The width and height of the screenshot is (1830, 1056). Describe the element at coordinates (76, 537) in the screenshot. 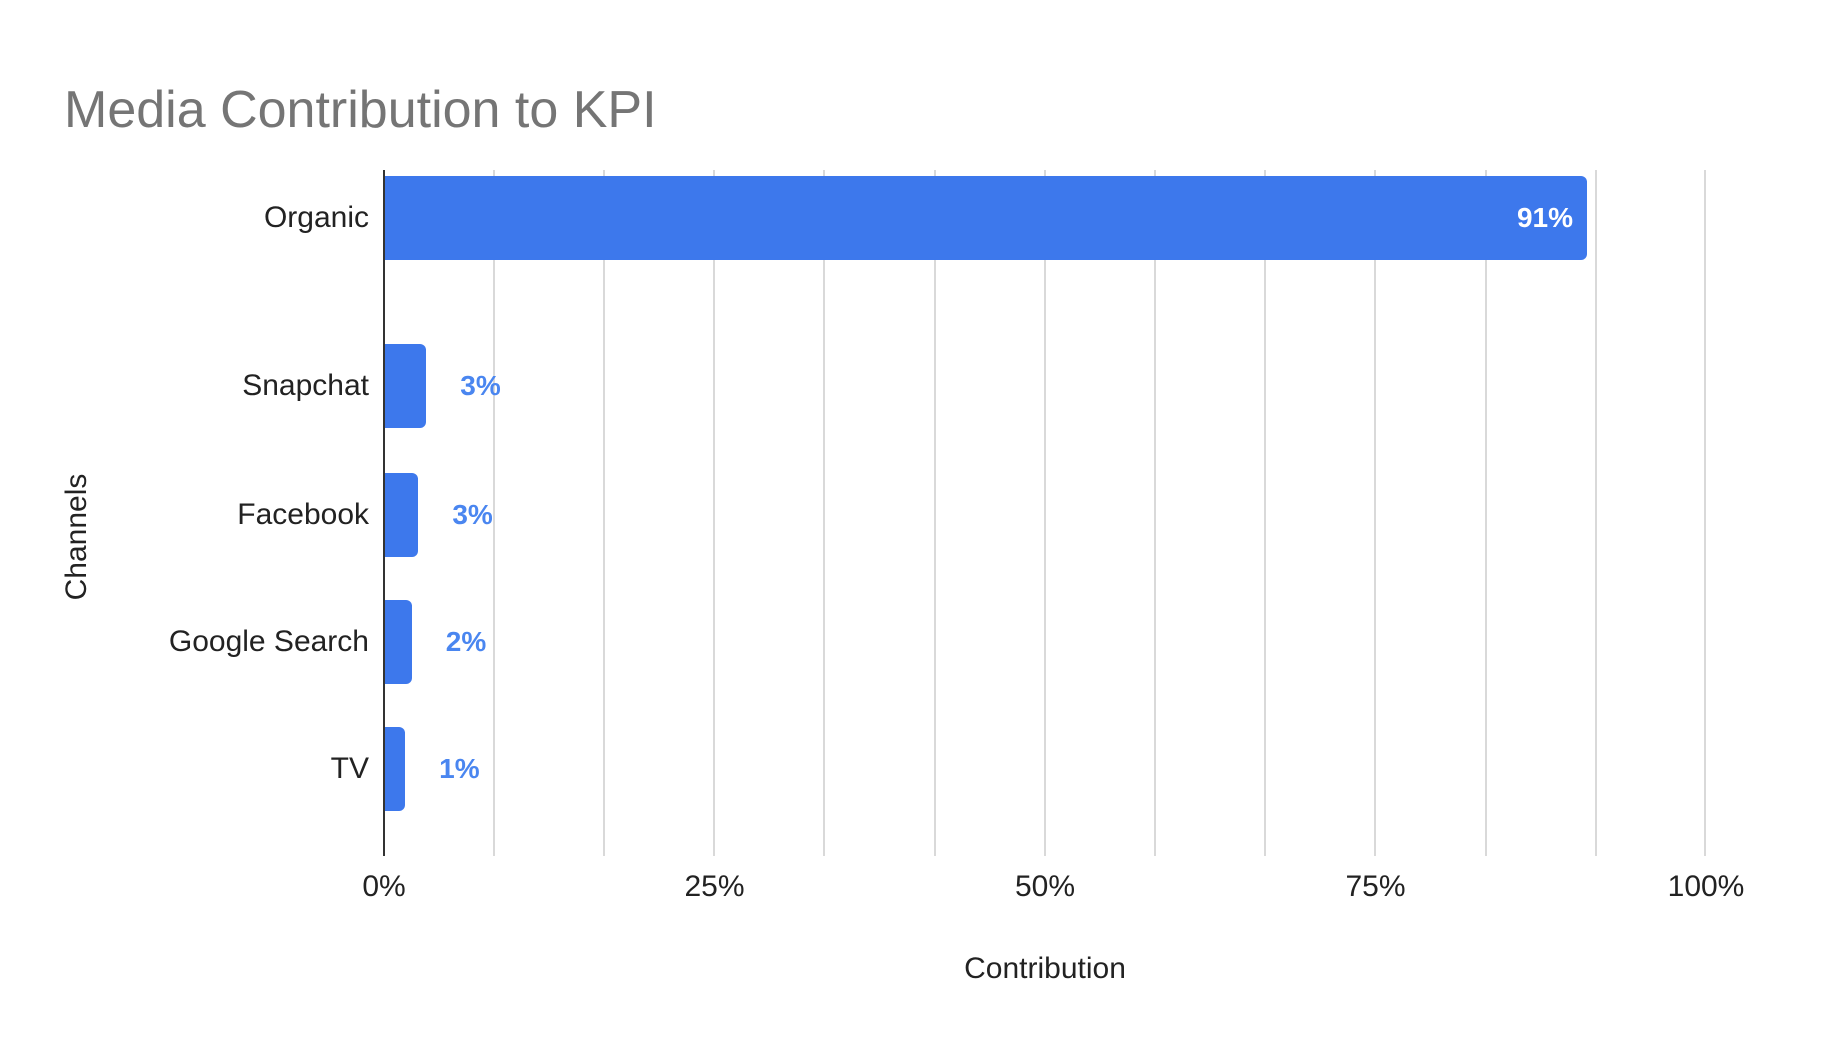

I see `y-axis-label: Channels` at that location.